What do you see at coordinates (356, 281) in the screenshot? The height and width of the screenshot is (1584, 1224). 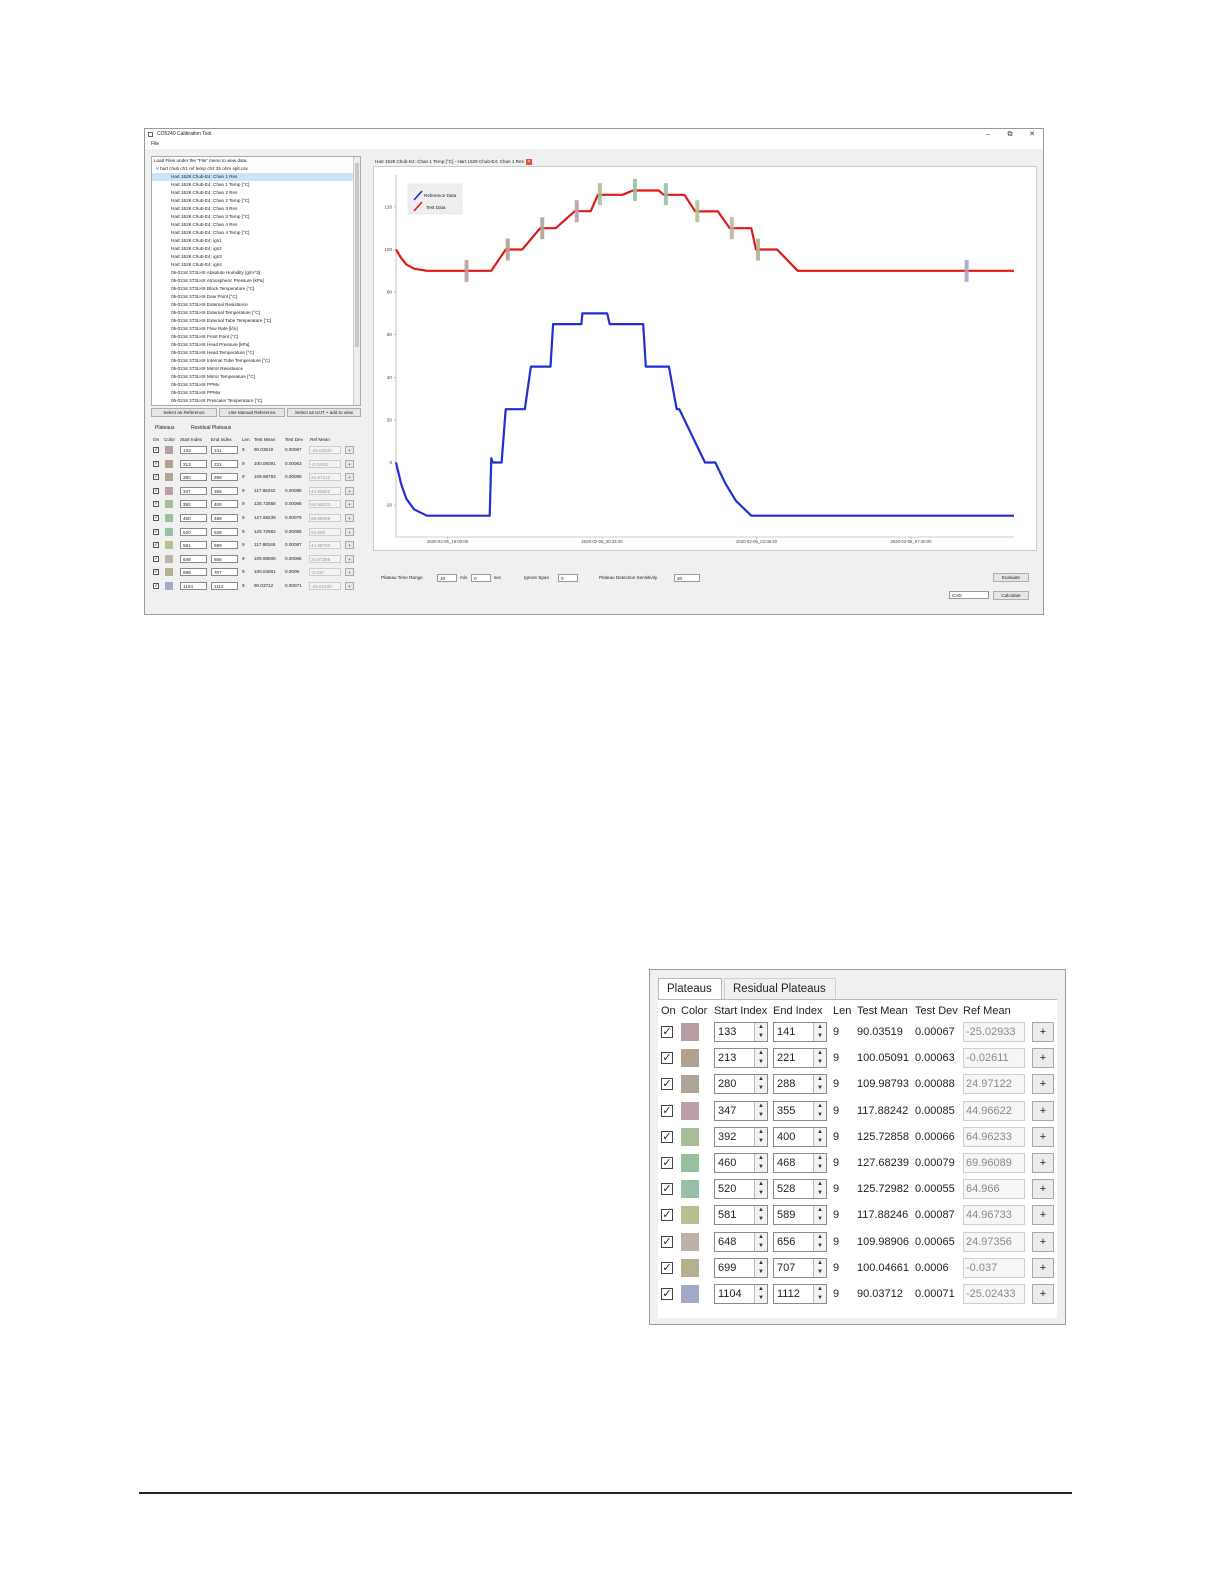 I see `tree-scrollbar` at bounding box center [356, 281].